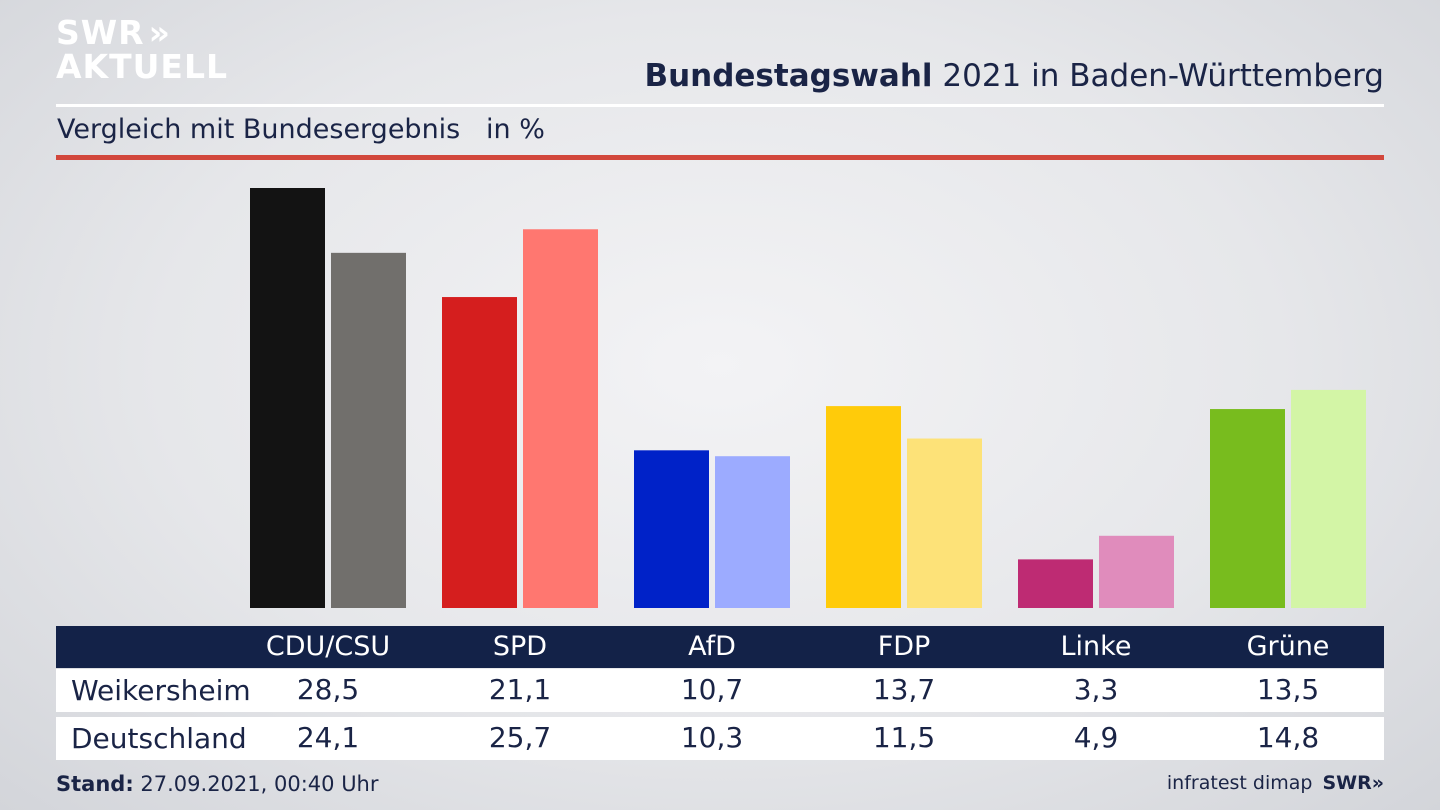 The width and height of the screenshot is (1440, 810). I want to click on page-title: Bundestagswahl 2021 in Baden-Württemberg, so click(1014, 76).